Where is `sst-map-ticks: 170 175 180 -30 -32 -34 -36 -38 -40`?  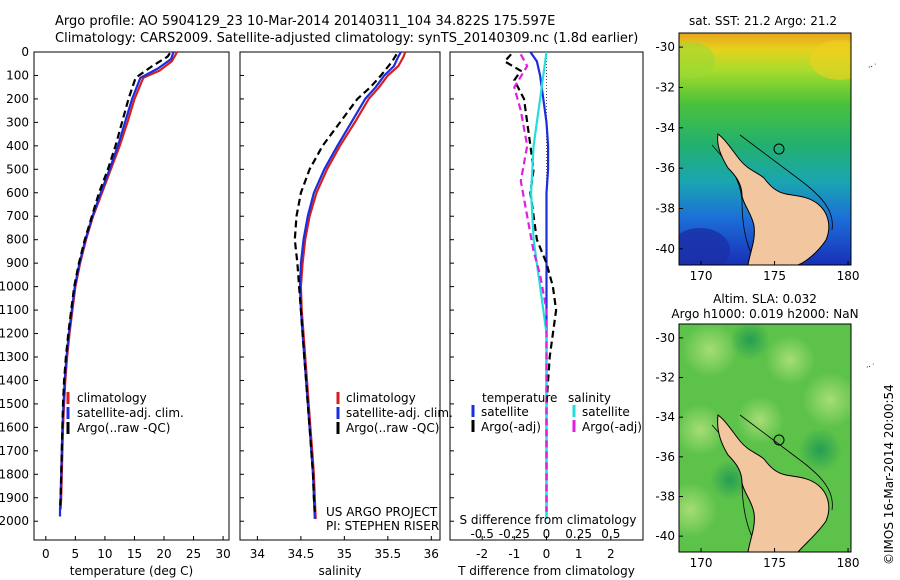 sst-map-ticks: 170 175 180 -30 -32 -34 -36 -38 -40 is located at coordinates (757, 161).